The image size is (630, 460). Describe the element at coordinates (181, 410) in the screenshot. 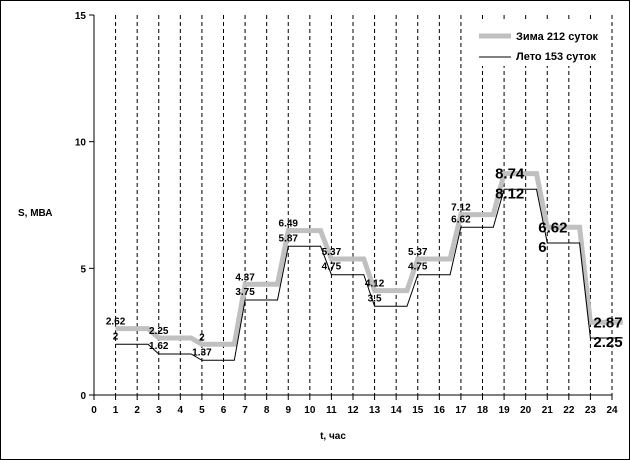

I see `x-tick-label-4: 4` at that location.